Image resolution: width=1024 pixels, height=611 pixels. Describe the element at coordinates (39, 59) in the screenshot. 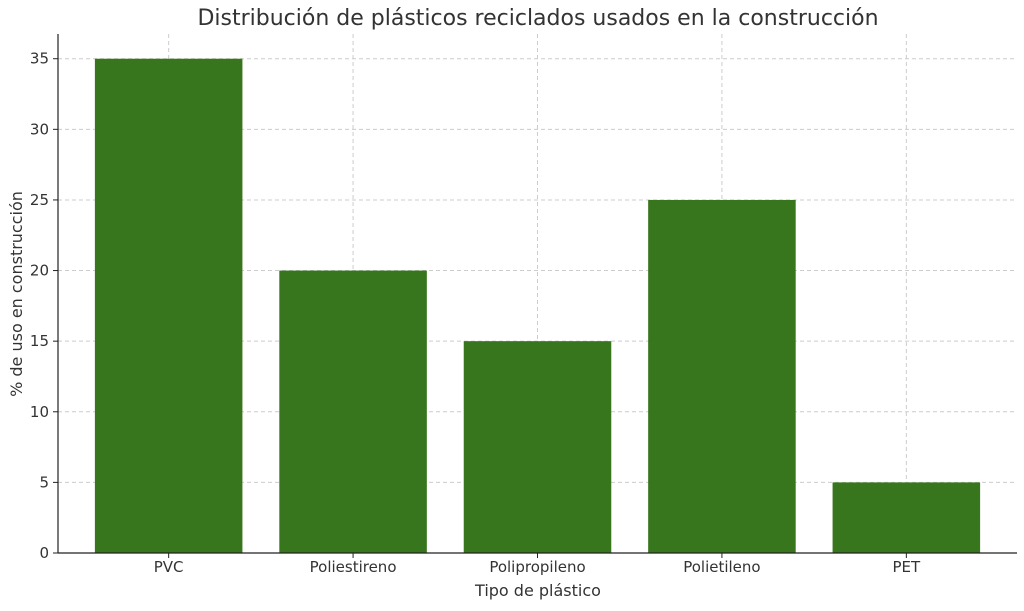

I see `y-tick-label: 35` at that location.